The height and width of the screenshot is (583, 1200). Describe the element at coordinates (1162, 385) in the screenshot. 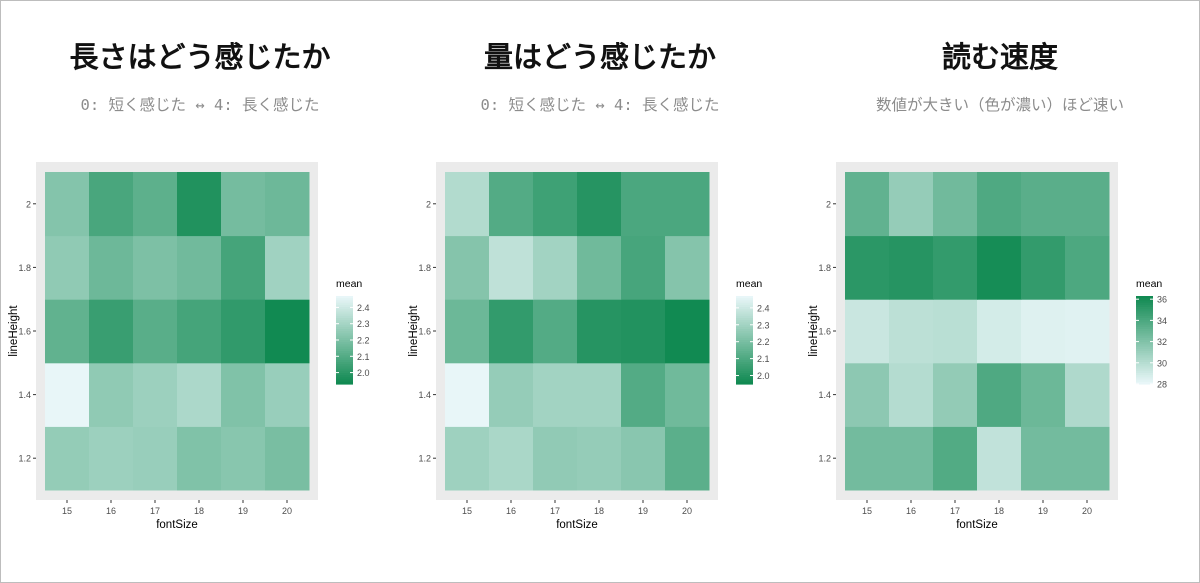

I see `legend-tick-label: 28` at that location.